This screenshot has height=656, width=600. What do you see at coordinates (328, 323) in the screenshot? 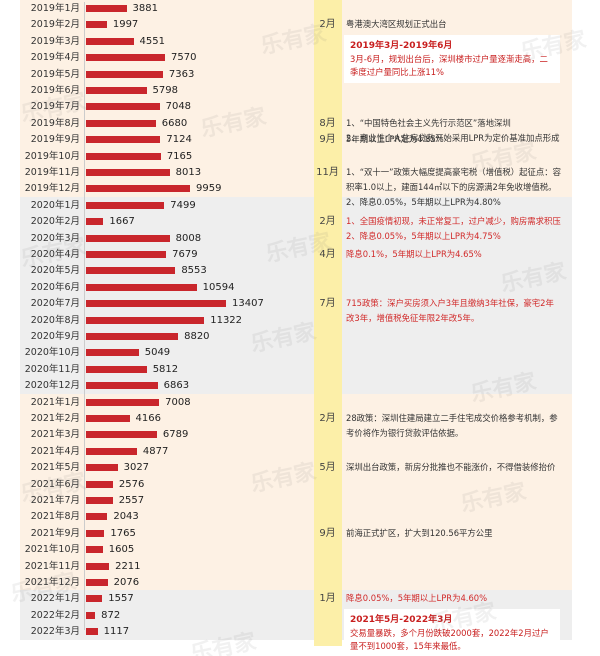
I see `month-column` at bounding box center [328, 323].